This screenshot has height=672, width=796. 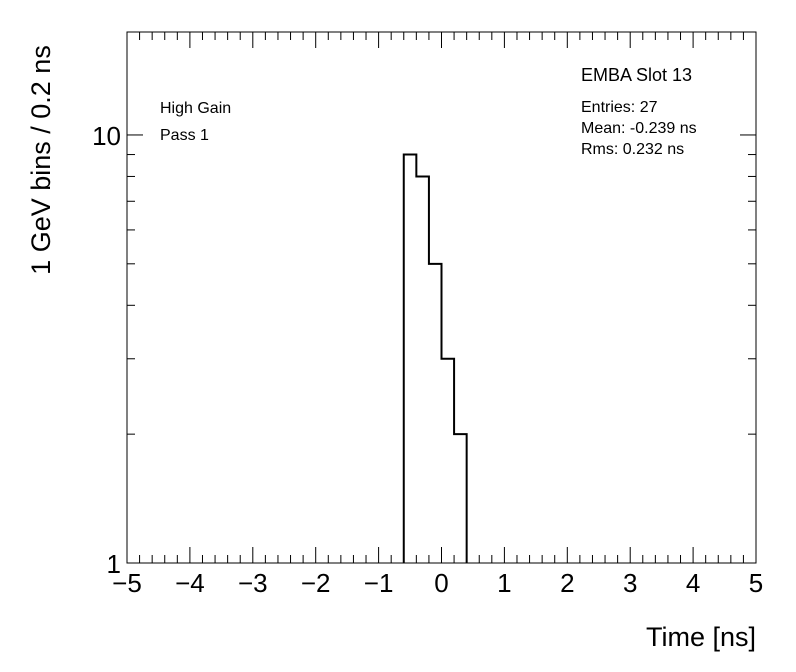 I want to click on x-tick-label: −1, so click(x=379, y=583).